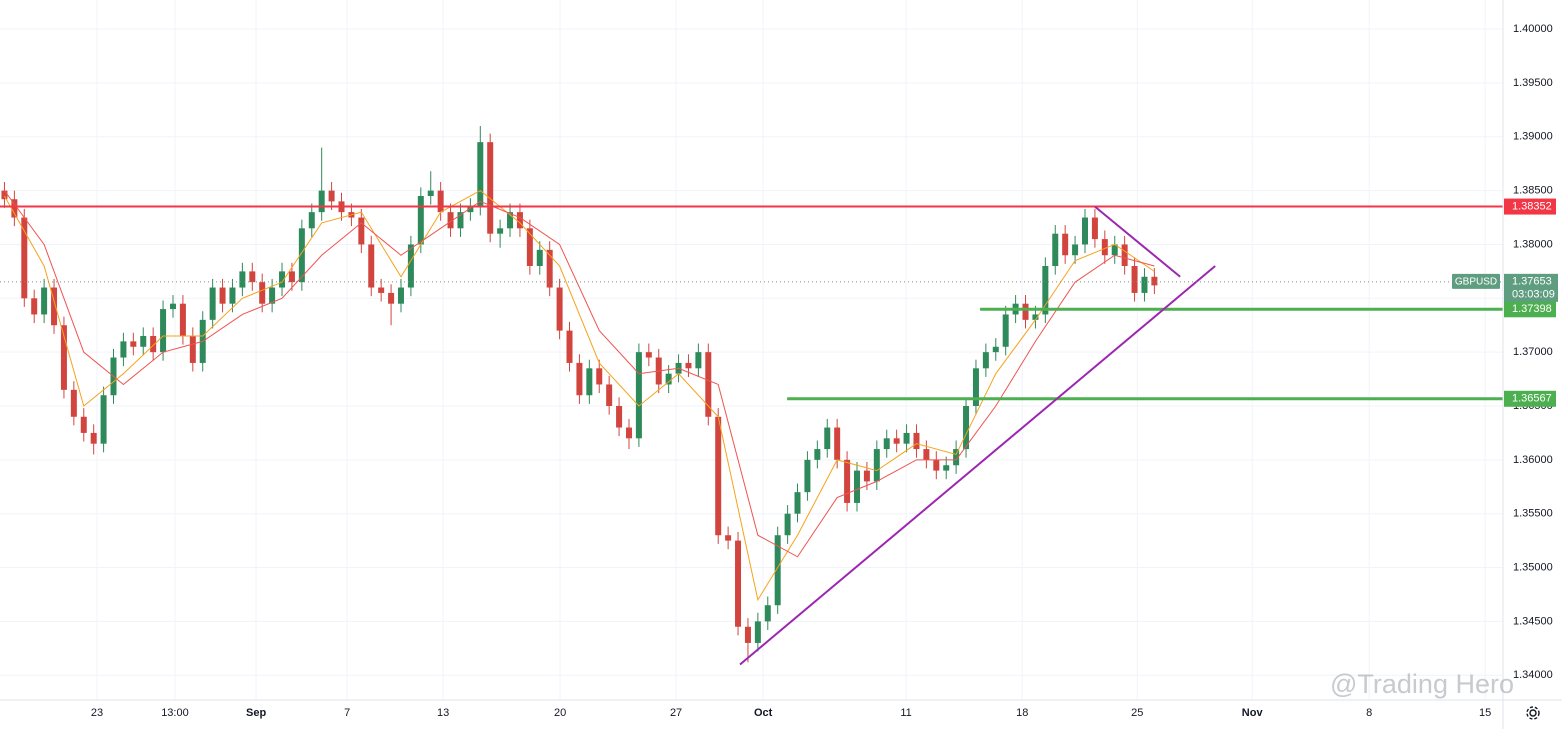 The width and height of the screenshot is (1562, 729). What do you see at coordinates (763, 713) in the screenshot?
I see `x-tick-label: Oct` at bounding box center [763, 713].